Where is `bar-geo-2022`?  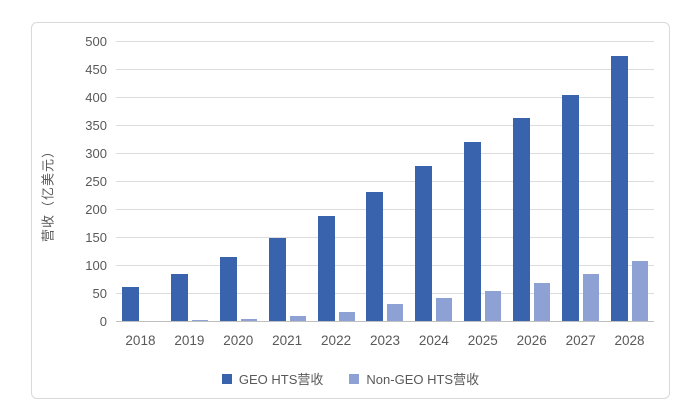
bar-geo-2022 is located at coordinates (326, 269).